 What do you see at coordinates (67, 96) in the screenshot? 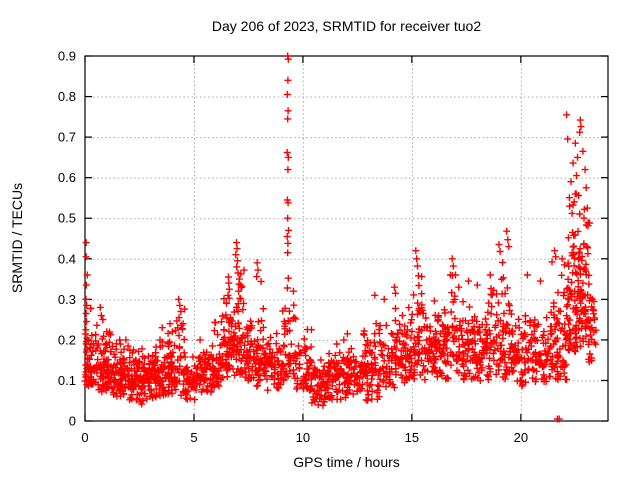
I see `y-tick-label: 0.8` at bounding box center [67, 96].